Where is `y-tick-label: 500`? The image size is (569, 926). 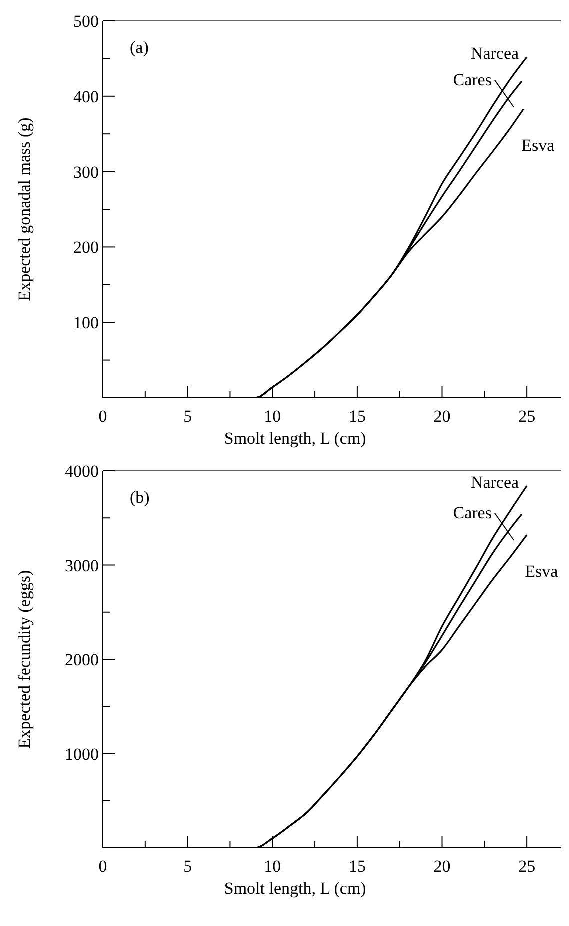
y-tick-label: 500 is located at coordinates (86, 21).